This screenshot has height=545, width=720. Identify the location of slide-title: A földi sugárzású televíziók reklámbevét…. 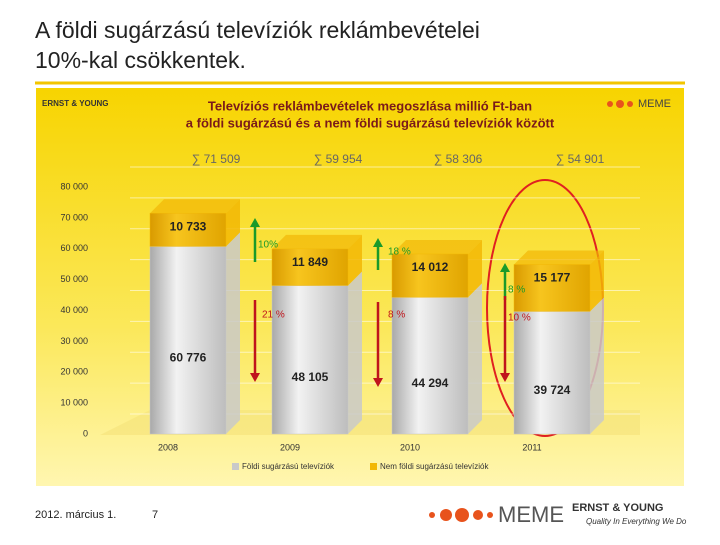
(257, 30).